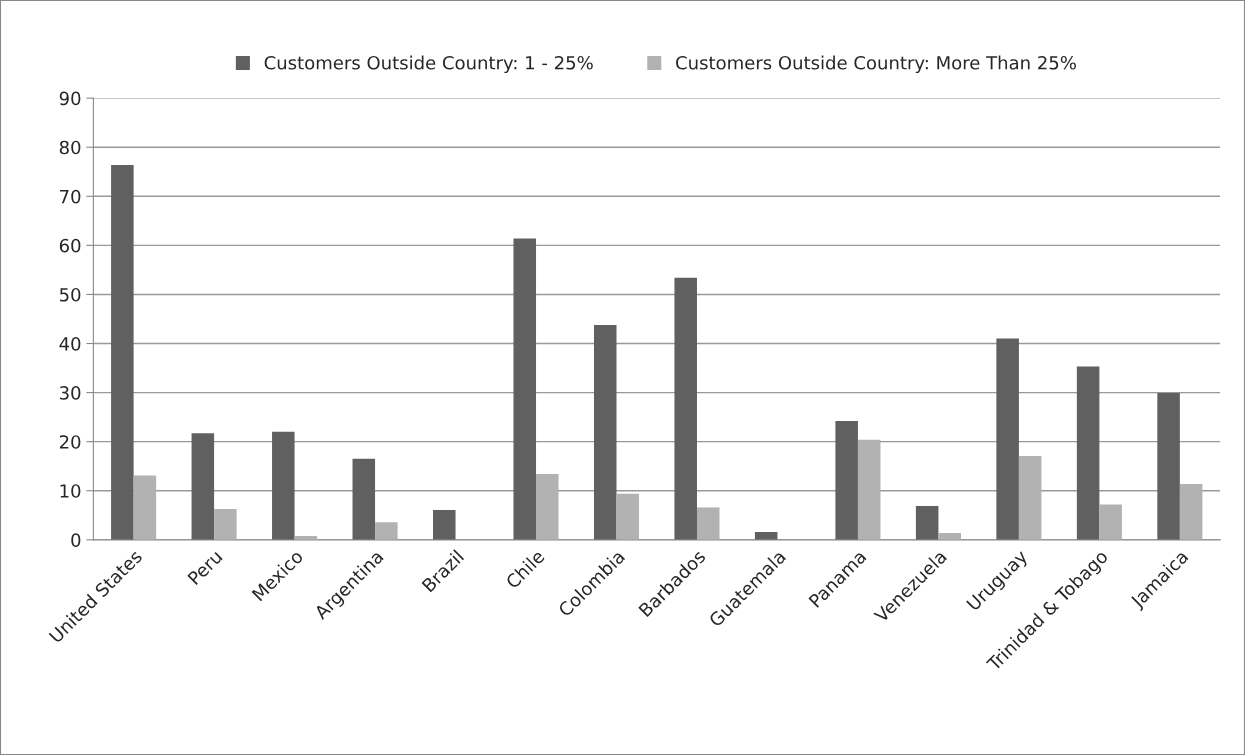  What do you see at coordinates (876, 64) in the screenshot?
I see `legend-label: Customers Outside Country: More Than 25%` at bounding box center [876, 64].